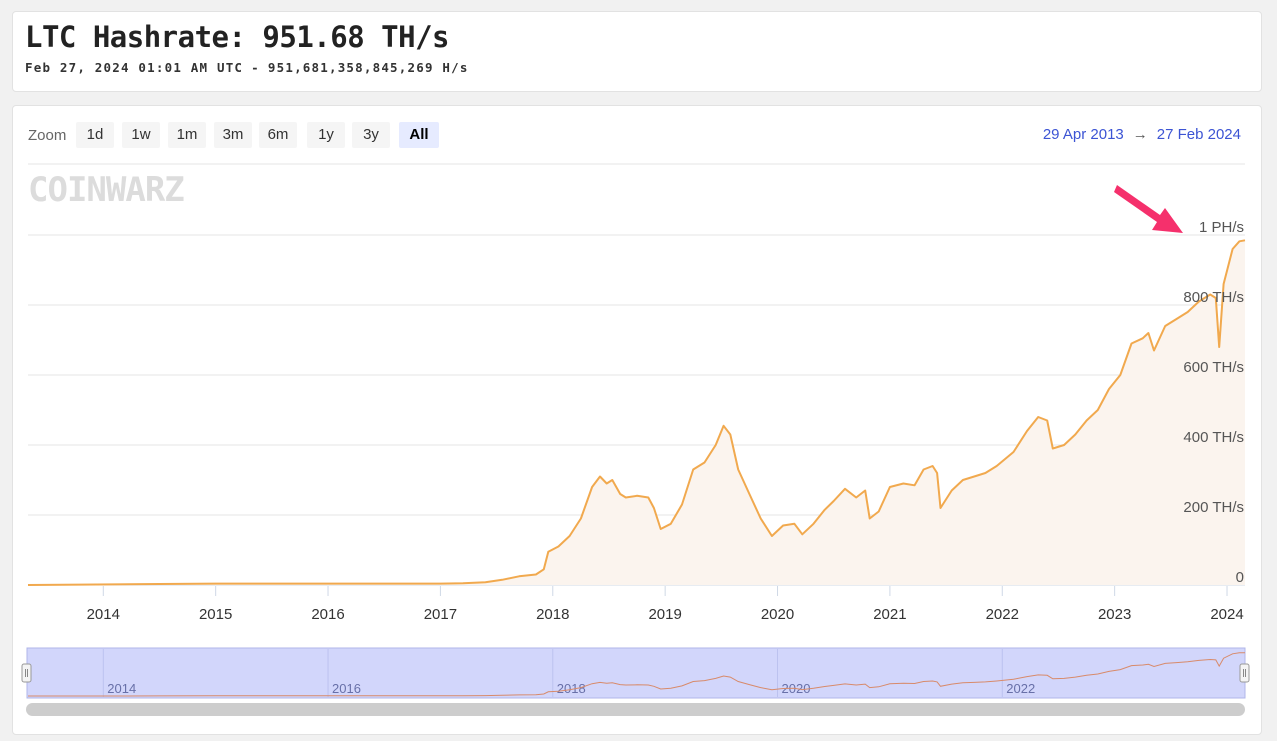 The image size is (1277, 741). What do you see at coordinates (215, 614) in the screenshot?
I see `x-tick-label: 2015` at bounding box center [215, 614].